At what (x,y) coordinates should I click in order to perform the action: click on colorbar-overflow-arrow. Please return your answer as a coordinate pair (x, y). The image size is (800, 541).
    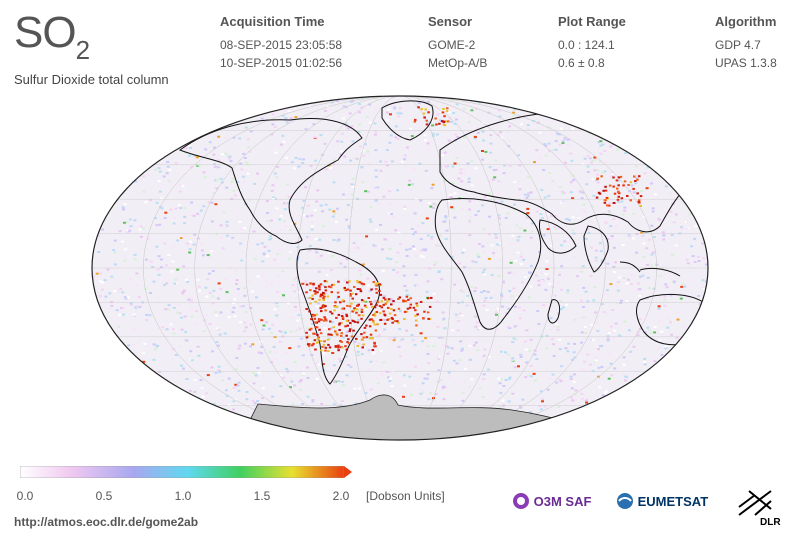
    Looking at the image, I should click on (348, 472).